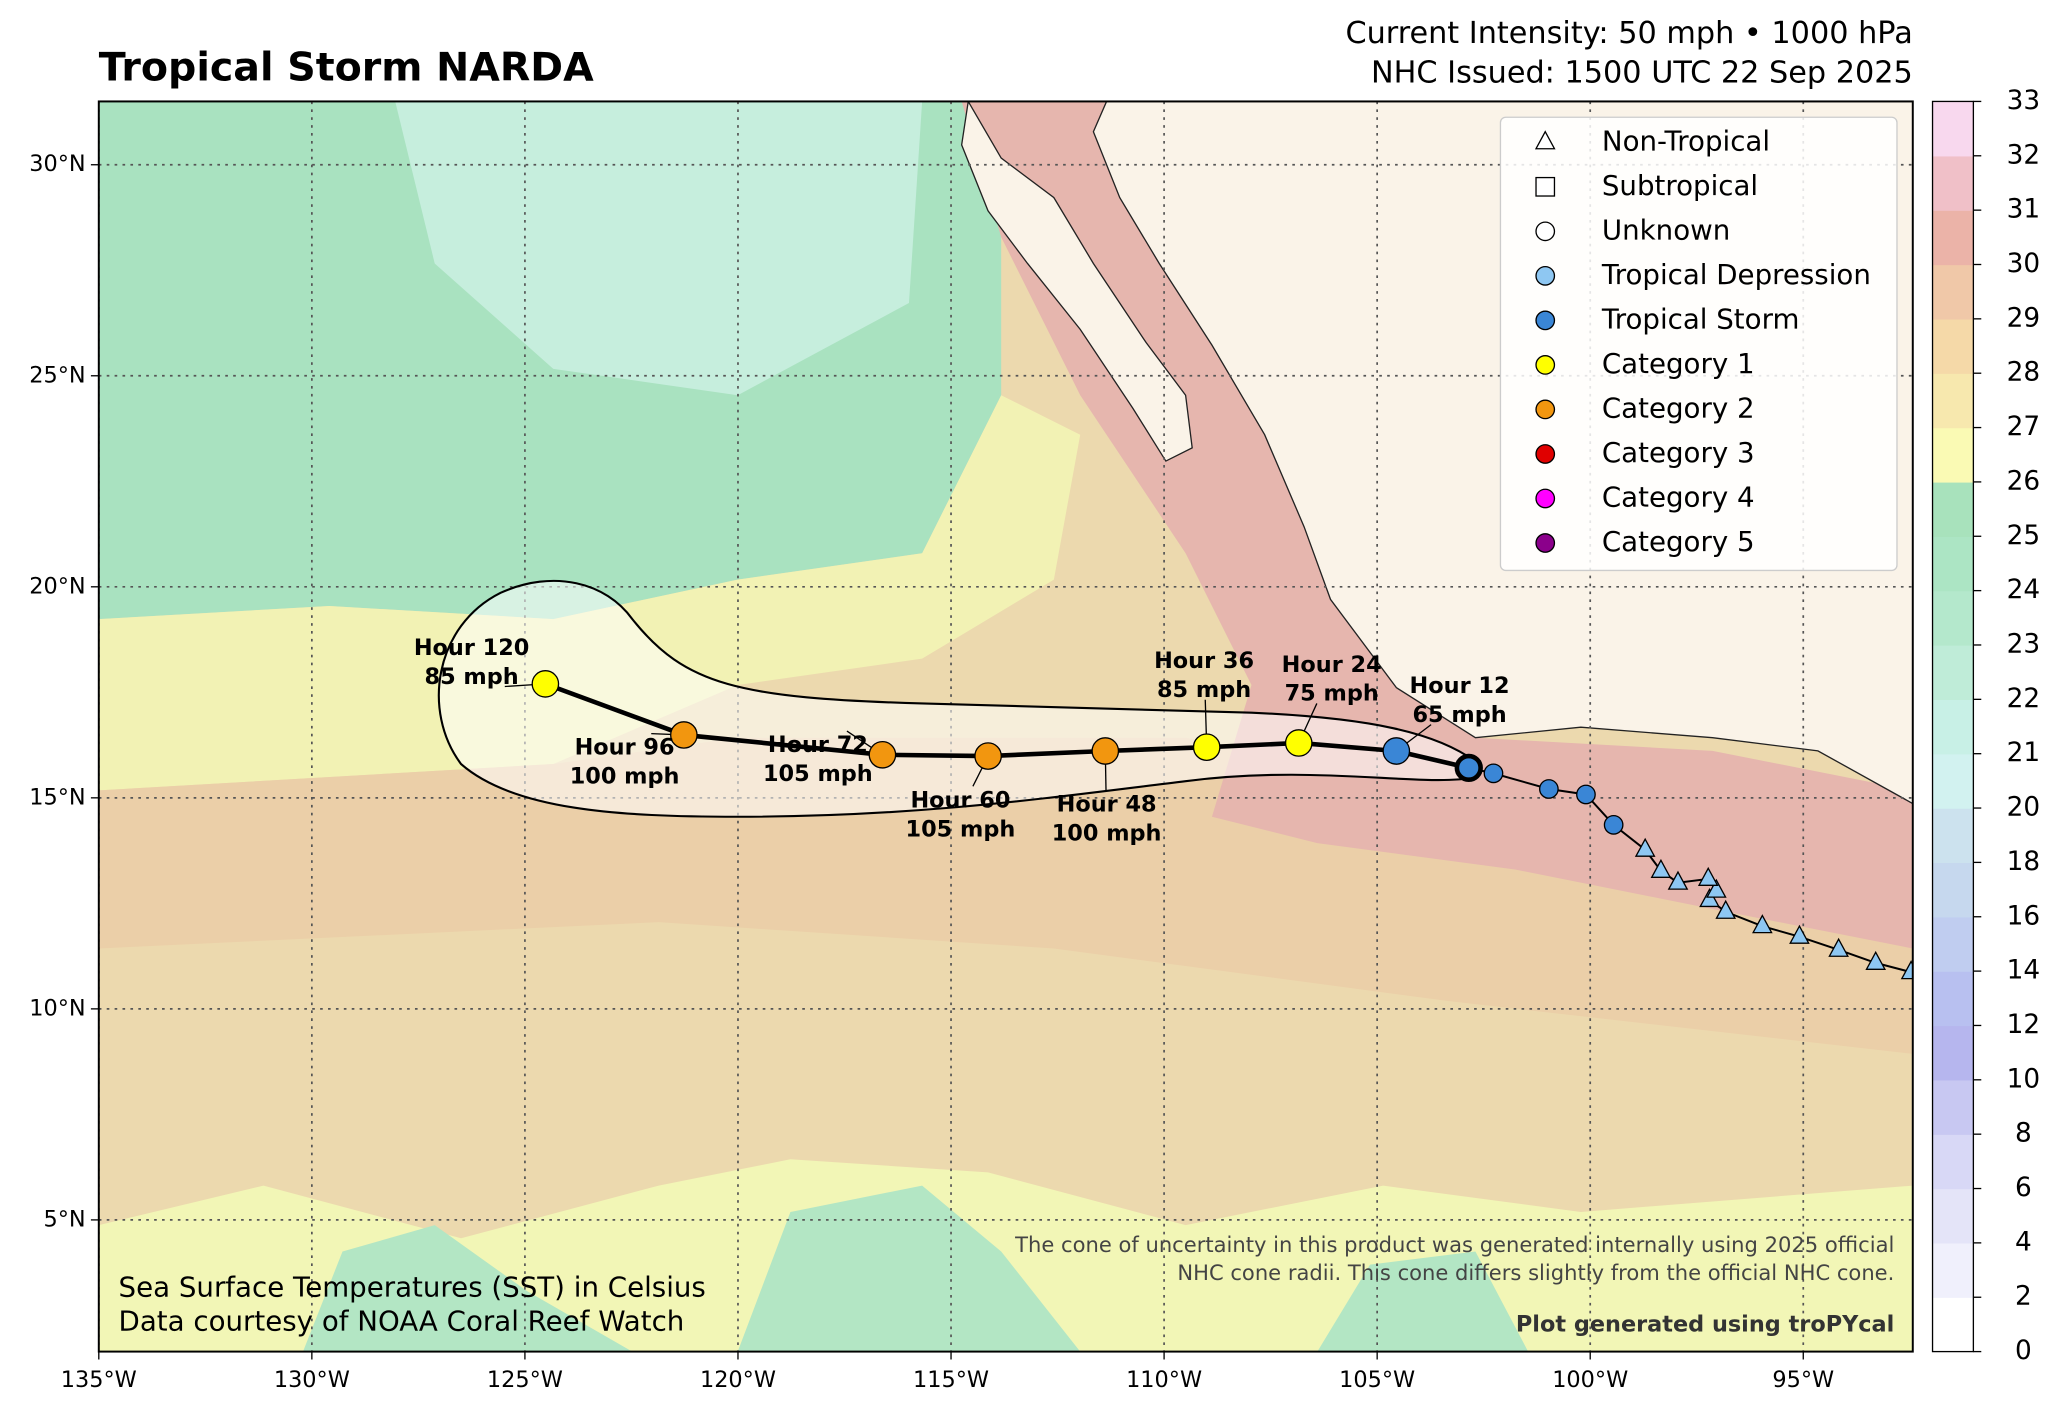 The image size is (2059, 1406). Describe the element at coordinates (625, 748) in the screenshot. I see `forecast-hour: Hour 96` at that location.